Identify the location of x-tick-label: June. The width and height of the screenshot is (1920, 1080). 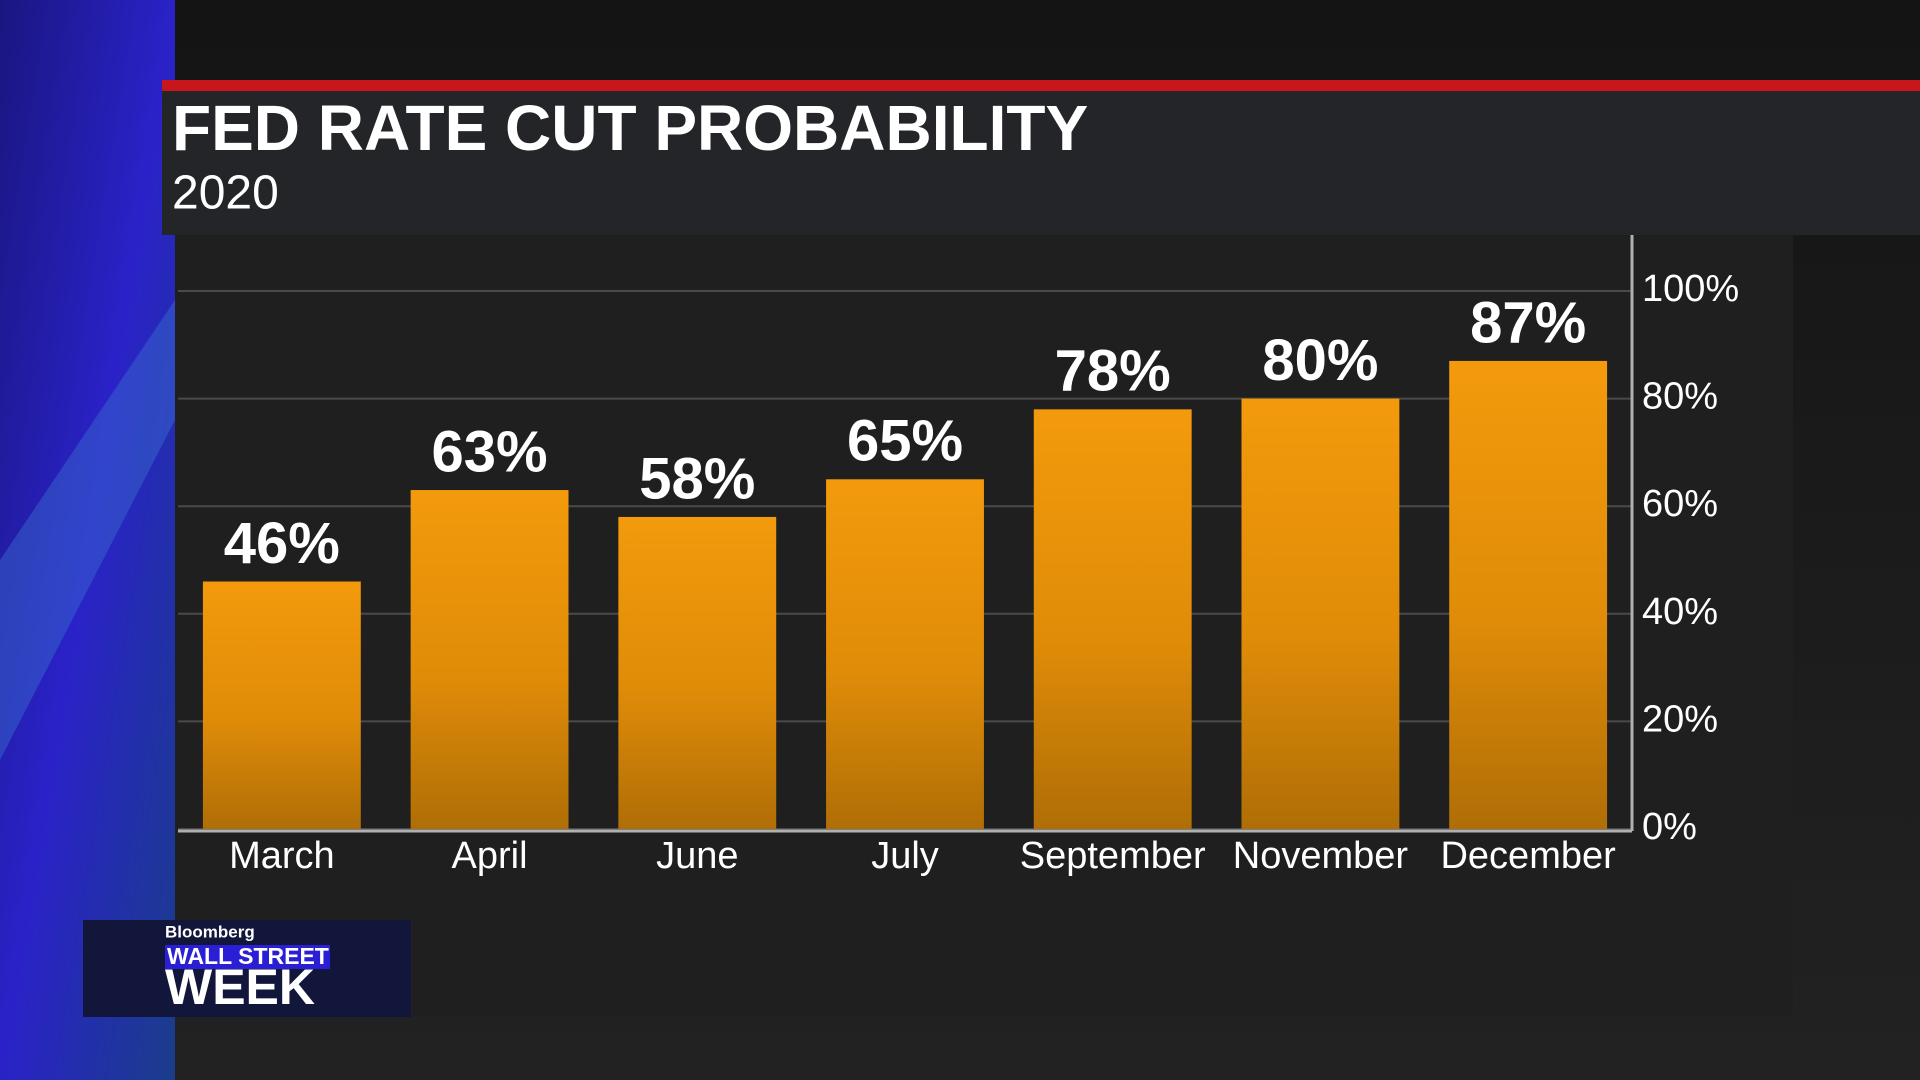
(697, 856).